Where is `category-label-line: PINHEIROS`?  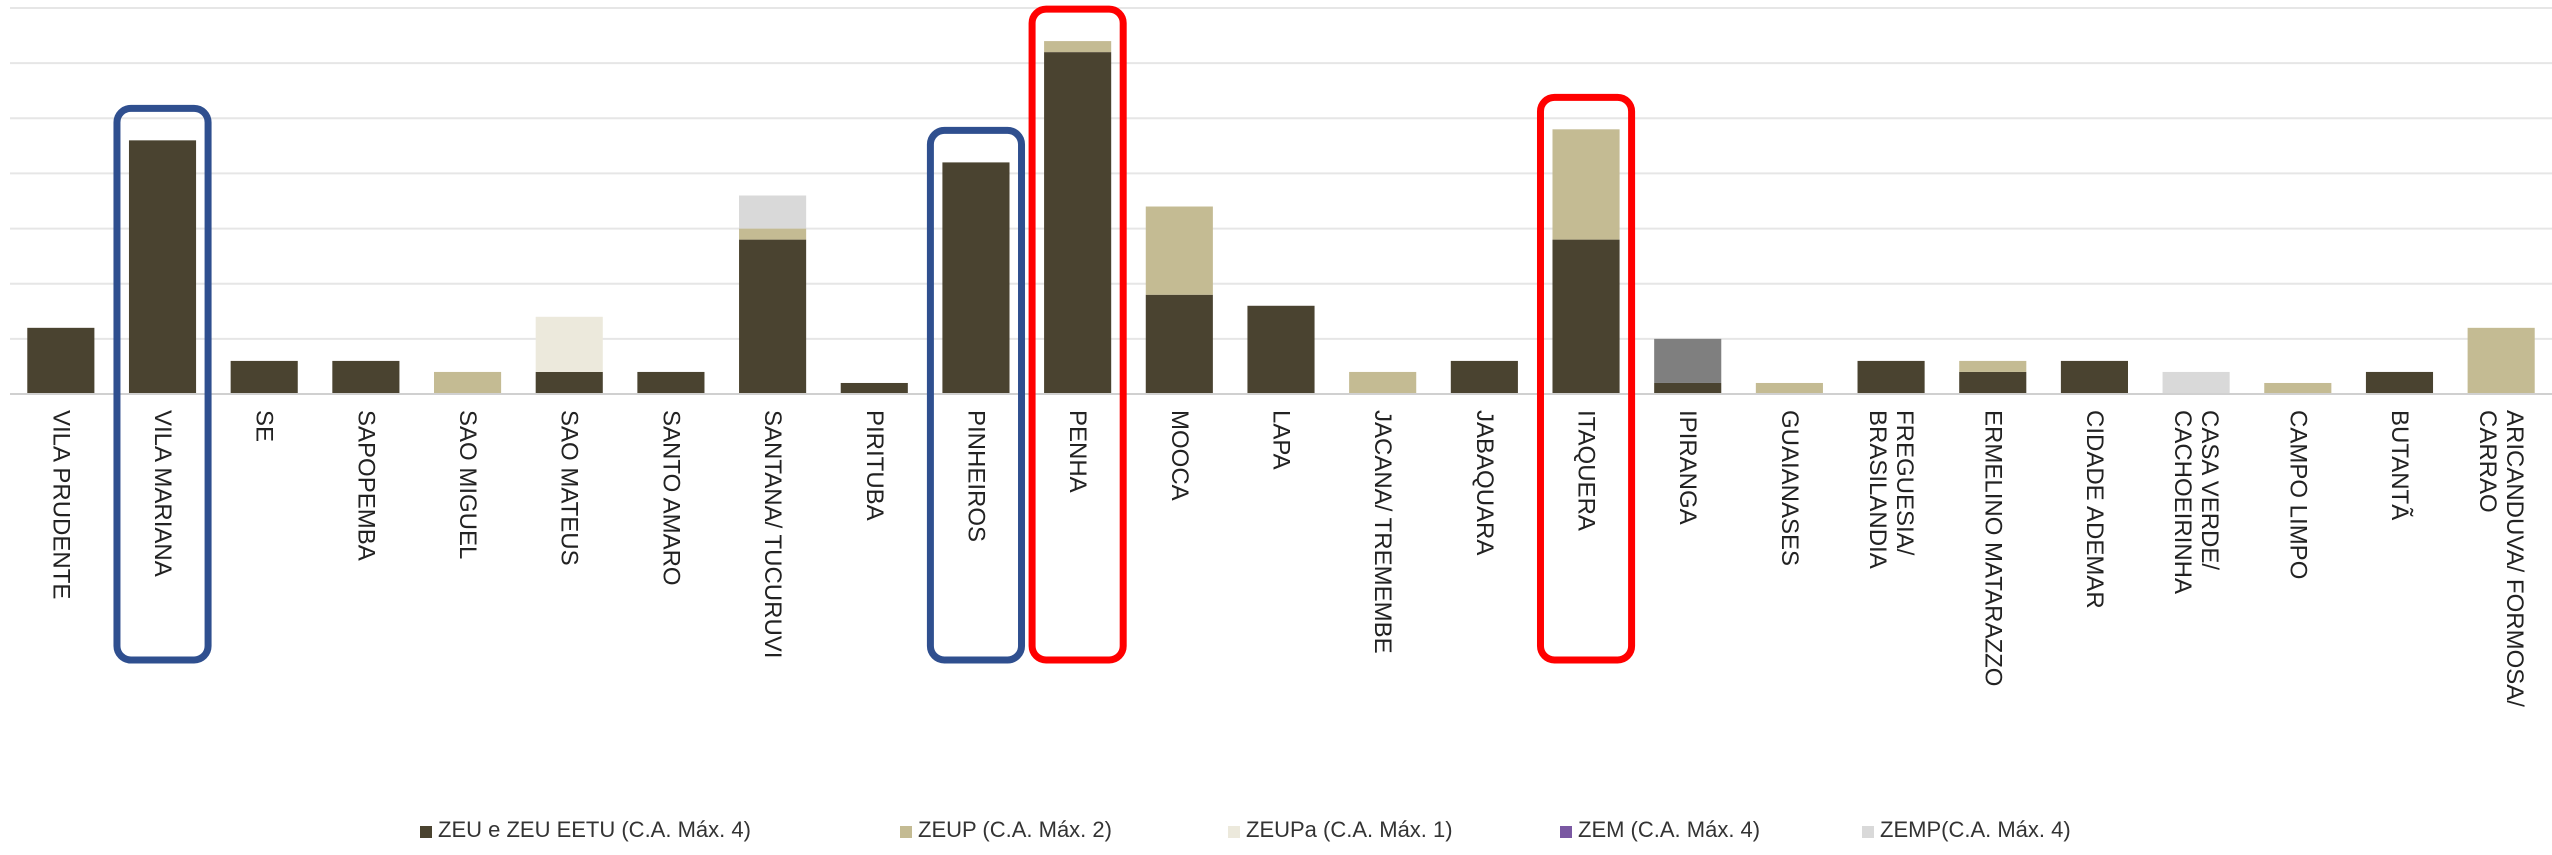
category-label-line: PINHEIROS is located at coordinates (975, 476).